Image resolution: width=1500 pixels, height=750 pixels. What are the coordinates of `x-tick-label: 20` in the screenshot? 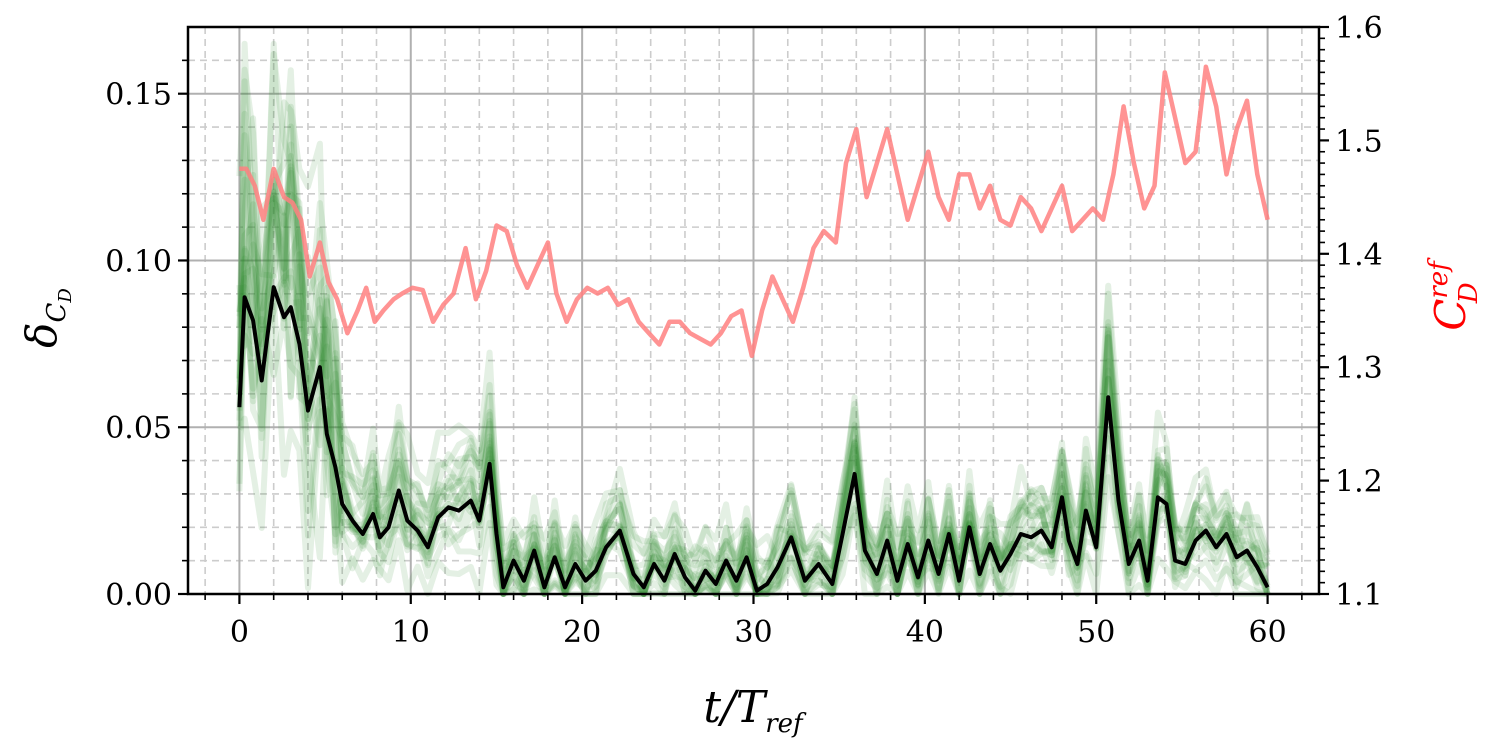 It's located at (582, 632).